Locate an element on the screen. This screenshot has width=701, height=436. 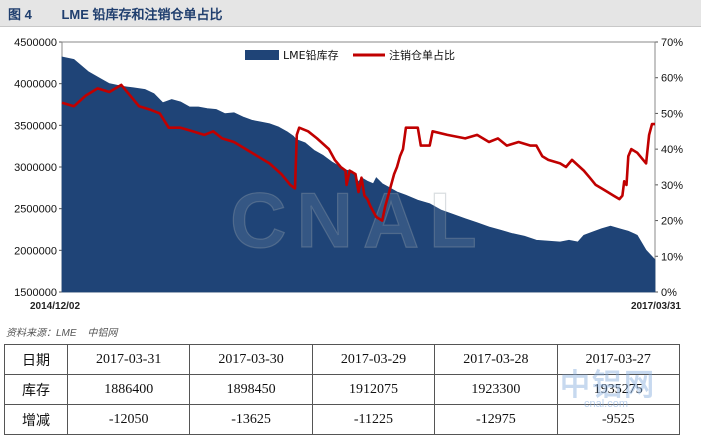
source-org: 中铝网 is located at coordinates (102, 333).